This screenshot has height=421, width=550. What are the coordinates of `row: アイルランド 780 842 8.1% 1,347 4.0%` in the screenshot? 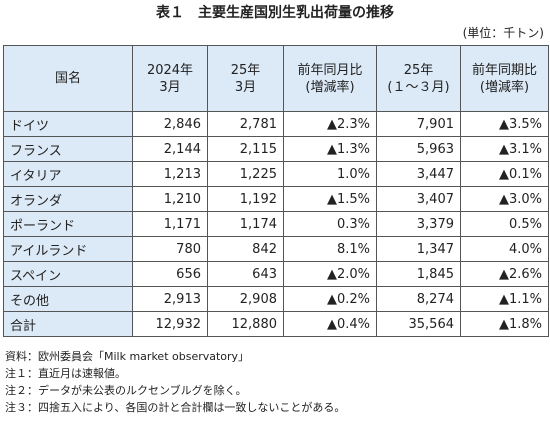 It's located at (276, 249).